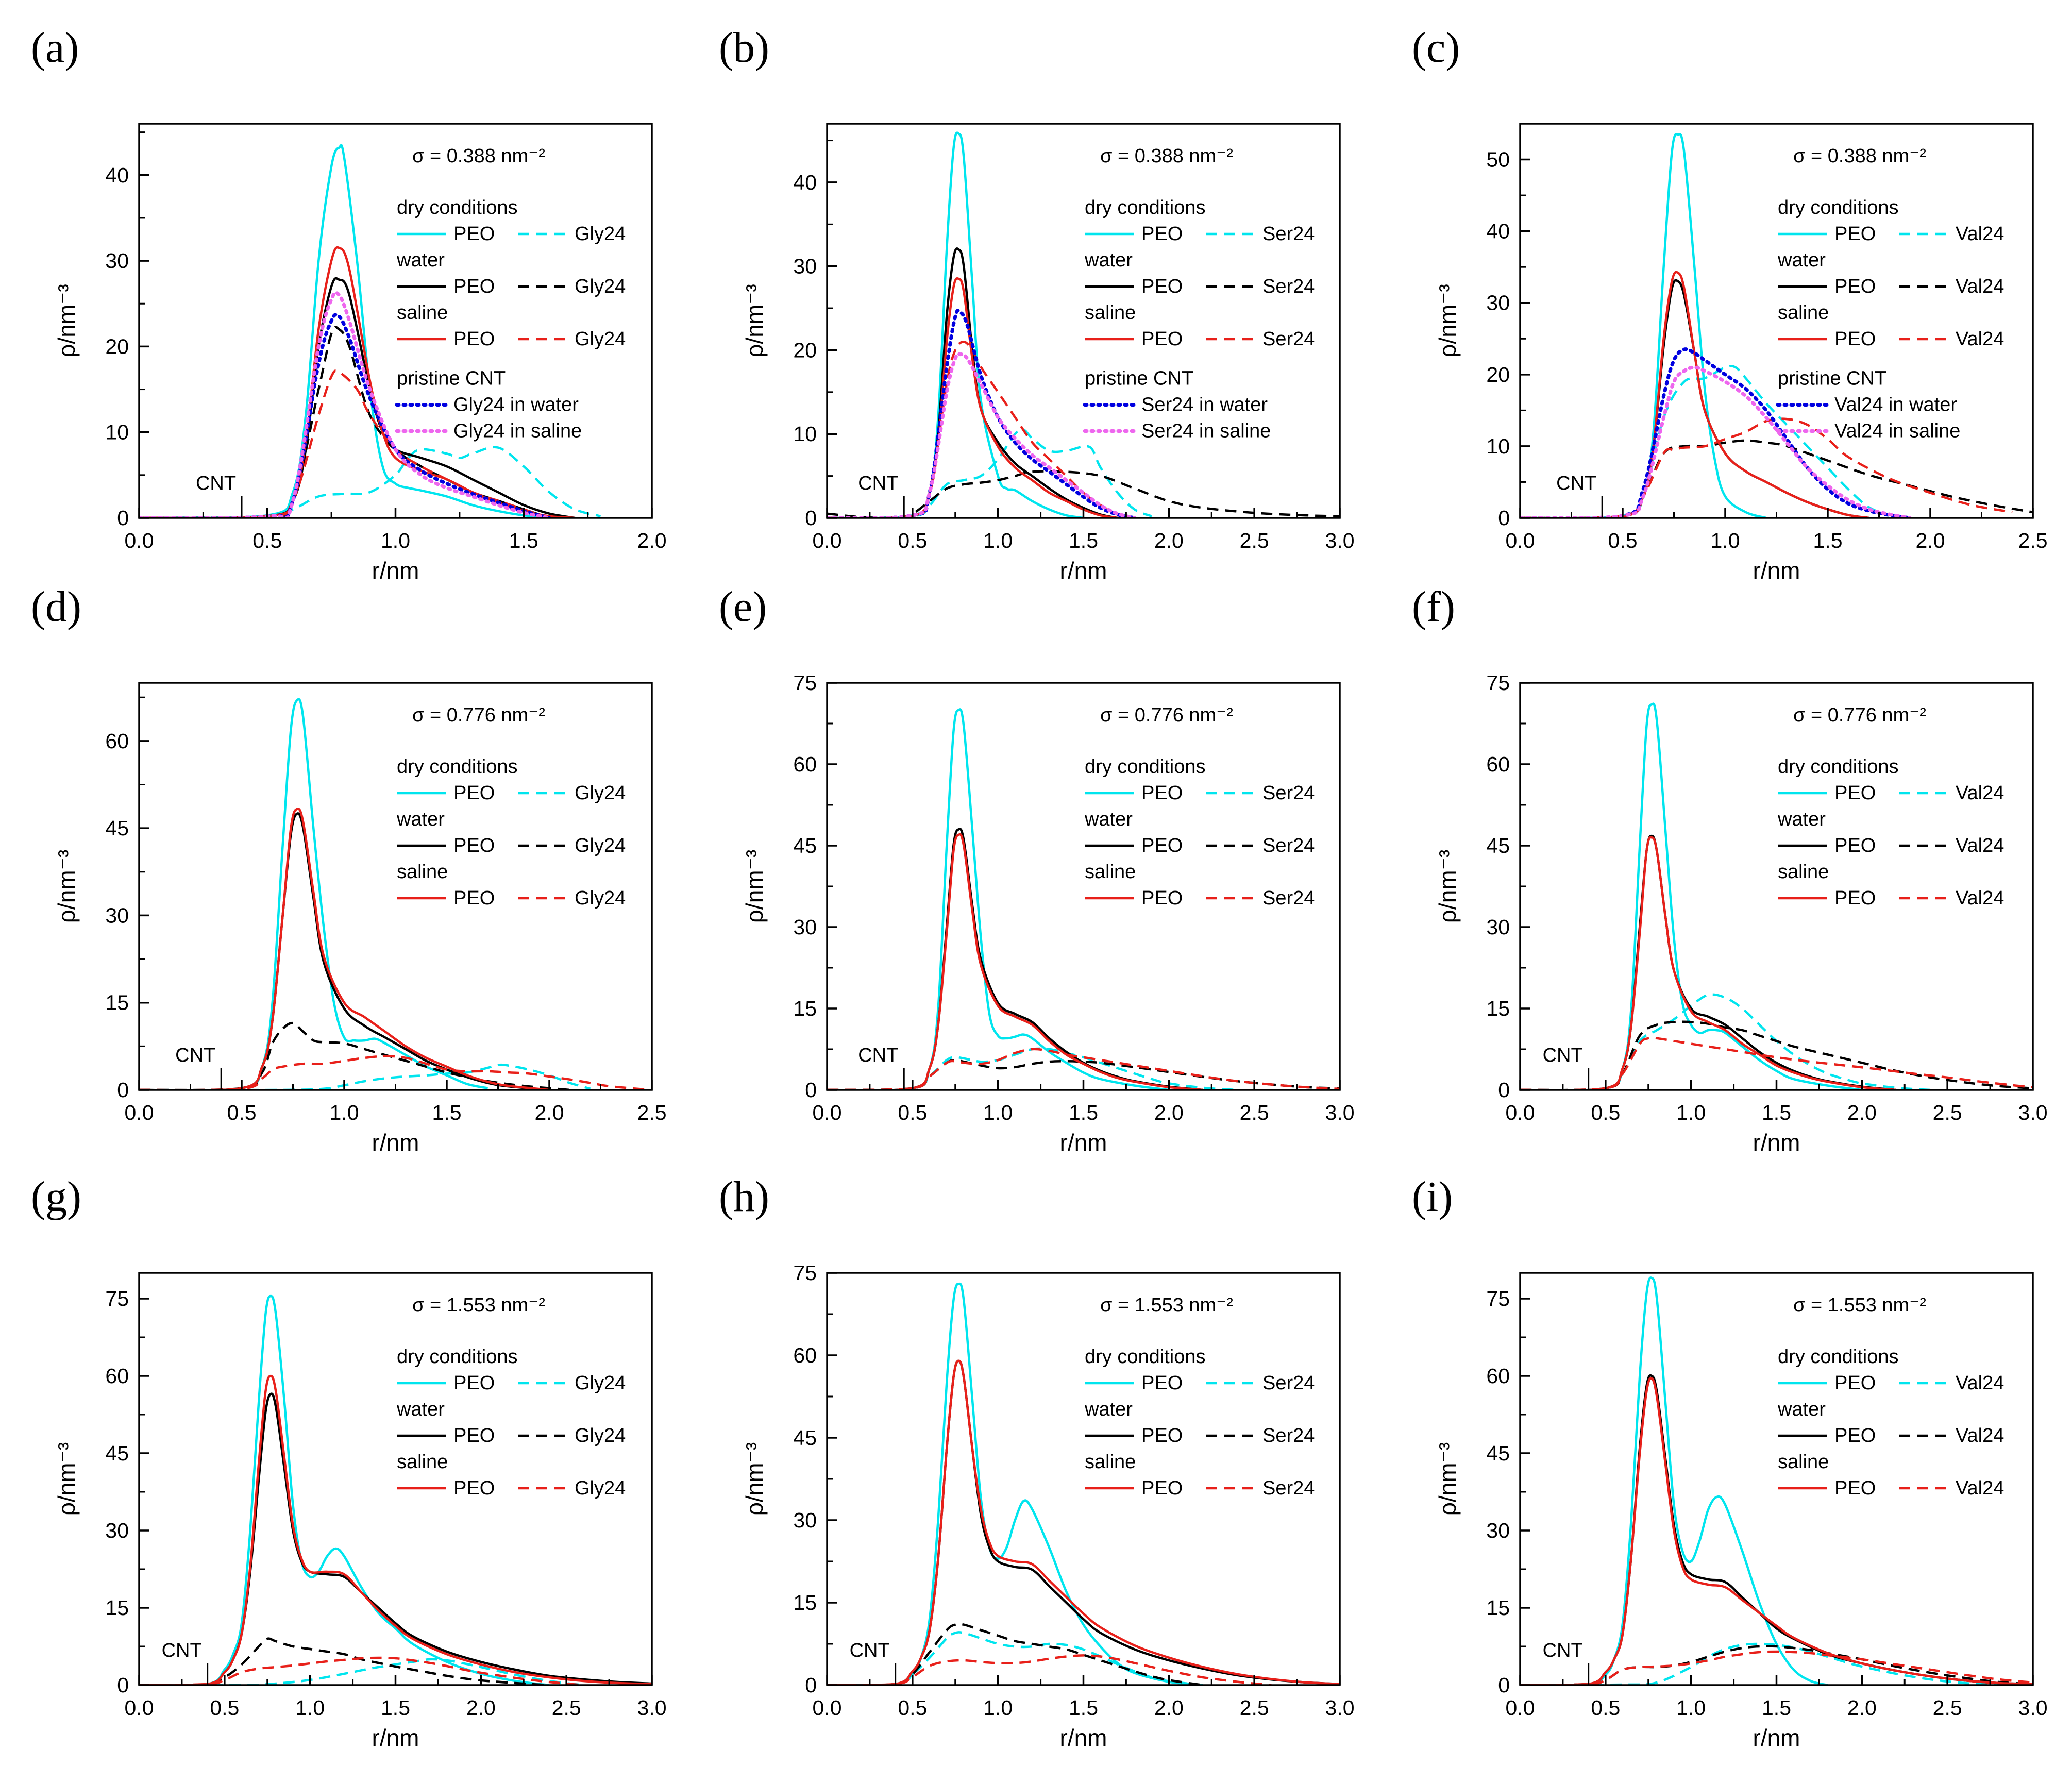  I want to click on panel-label: (f), so click(1434, 607).